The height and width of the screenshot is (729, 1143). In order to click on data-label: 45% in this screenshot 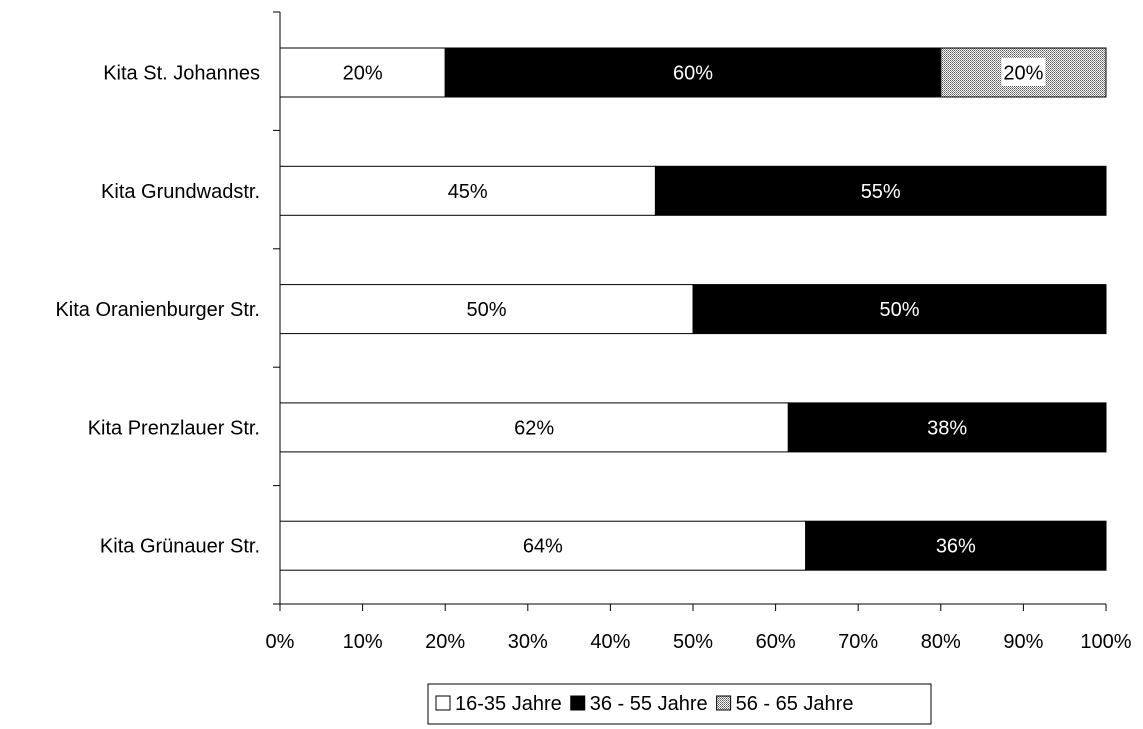, I will do `click(468, 192)`.